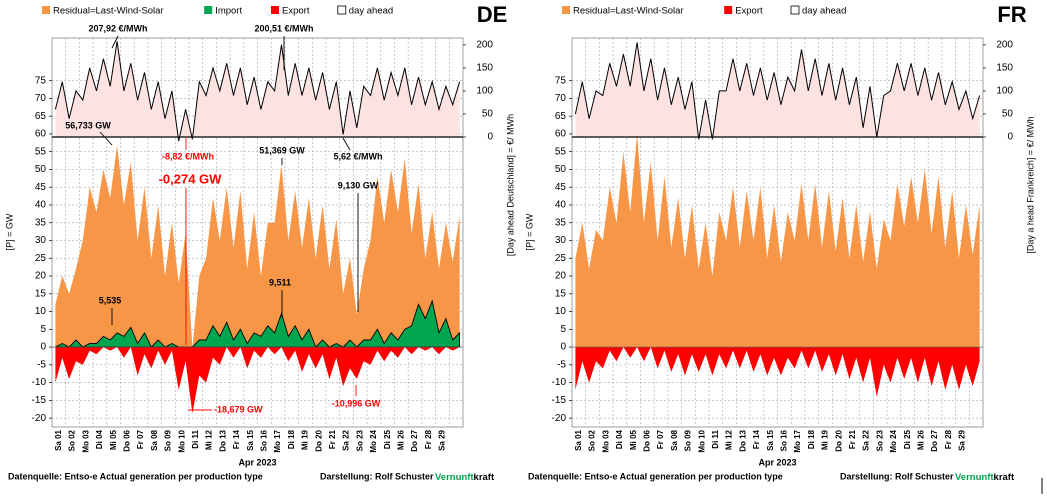 This screenshot has height=496, width=1047. Describe the element at coordinates (561, 205) in the screenshot. I see `y-tick-label: 40` at that location.